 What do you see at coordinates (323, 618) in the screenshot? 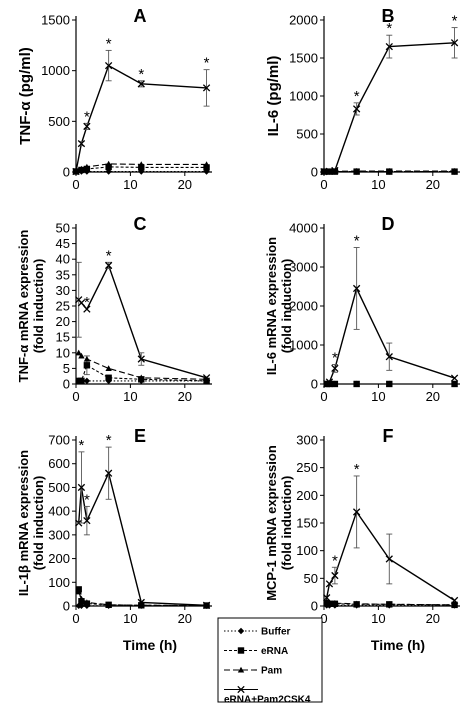
I see `panel-f-x-tick-label: 0` at bounding box center [323, 618].